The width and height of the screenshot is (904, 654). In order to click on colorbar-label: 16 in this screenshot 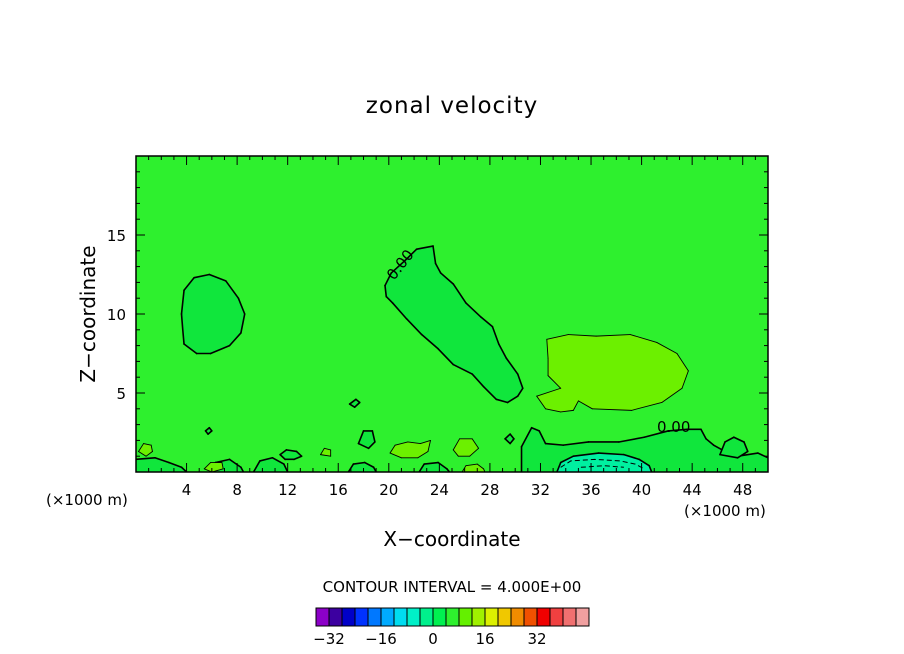, I will do `click(484, 639)`.